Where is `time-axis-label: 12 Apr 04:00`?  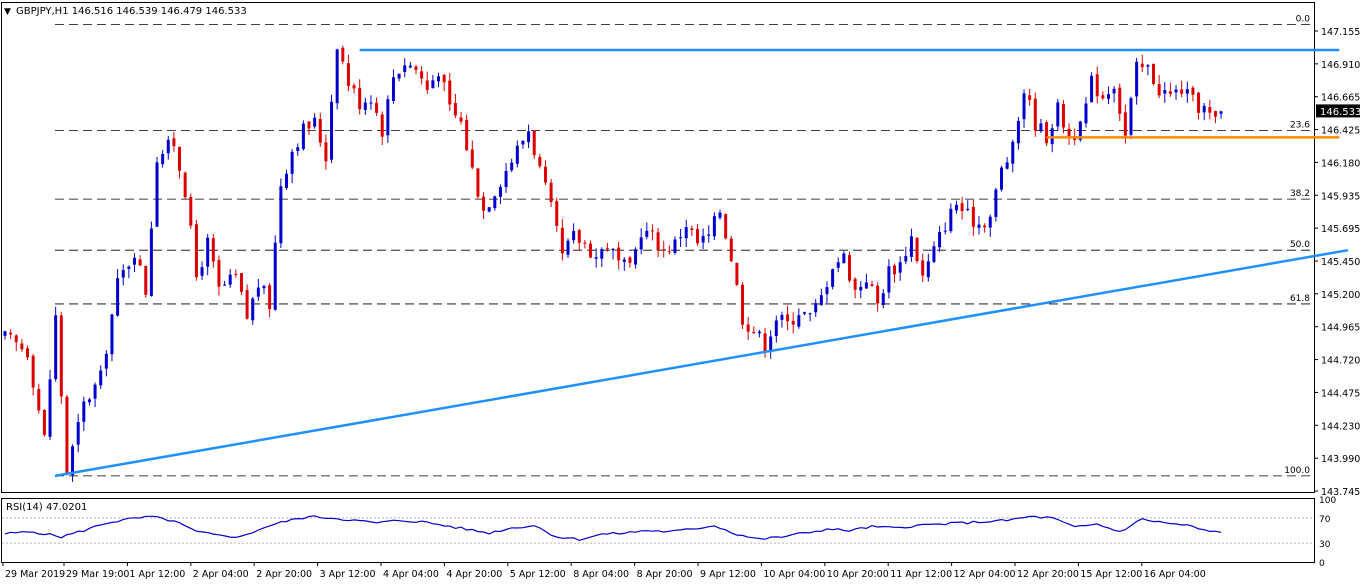
time-axis-label: 12 Apr 04:00 is located at coordinates (985, 574).